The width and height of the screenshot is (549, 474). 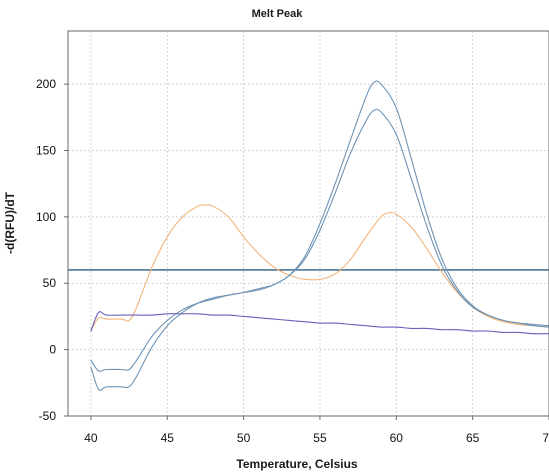 What do you see at coordinates (52, 350) in the screenshot?
I see `y-tick-label: 0` at bounding box center [52, 350].